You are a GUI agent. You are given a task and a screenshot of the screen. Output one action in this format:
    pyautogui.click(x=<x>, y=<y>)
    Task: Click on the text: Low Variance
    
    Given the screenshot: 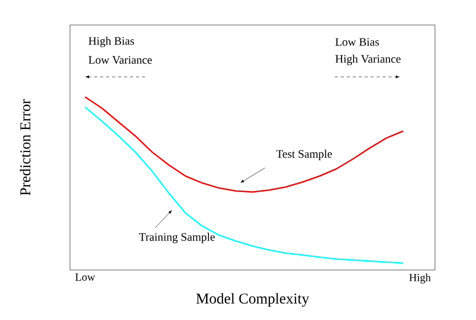 What is the action you would take?
    pyautogui.click(x=120, y=60)
    